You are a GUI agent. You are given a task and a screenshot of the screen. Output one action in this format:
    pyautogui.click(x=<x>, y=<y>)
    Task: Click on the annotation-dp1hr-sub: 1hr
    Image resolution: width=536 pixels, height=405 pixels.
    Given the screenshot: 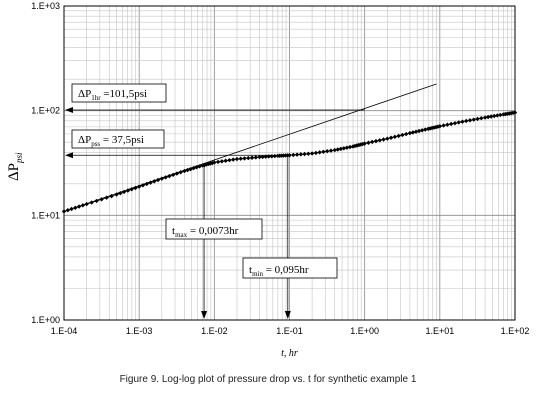 What is the action you would take?
    pyautogui.click(x=96, y=98)
    